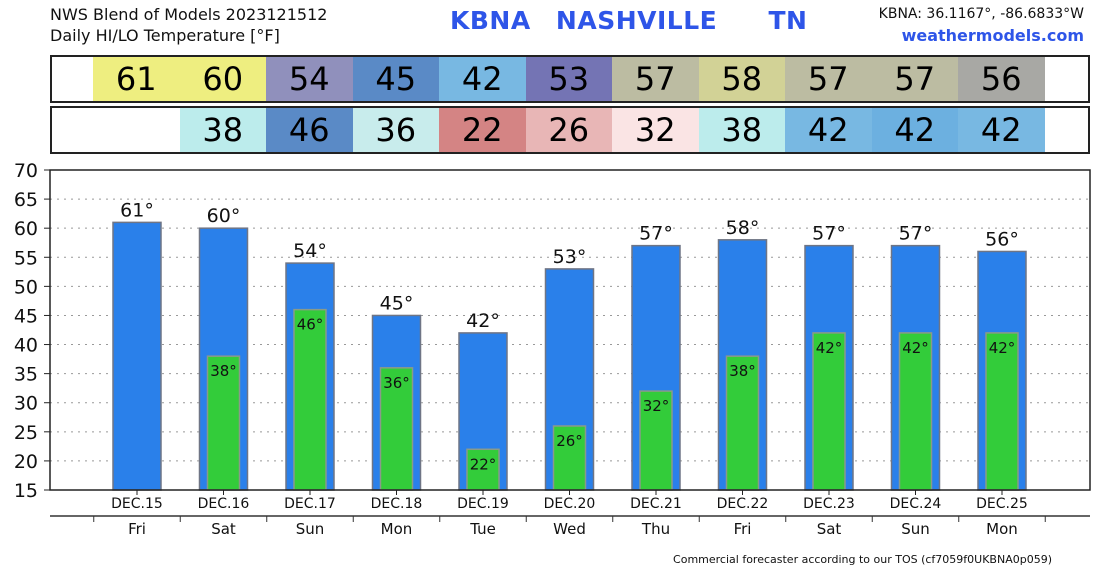 This screenshot has height=570, width=1100. I want to click on station-id: KBNA, so click(490, 20).